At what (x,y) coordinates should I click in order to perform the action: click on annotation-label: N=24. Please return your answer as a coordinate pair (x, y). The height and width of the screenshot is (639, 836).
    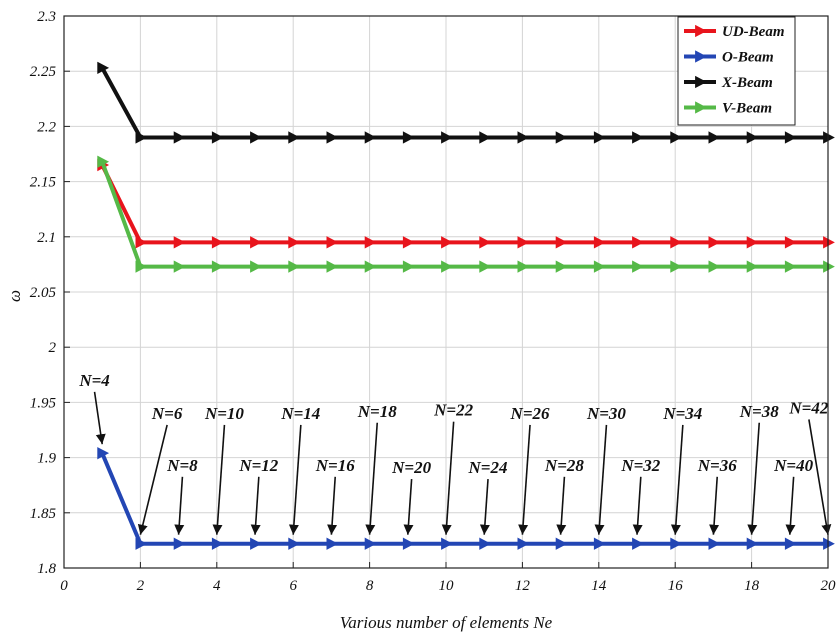
    Looking at the image, I should click on (488, 467).